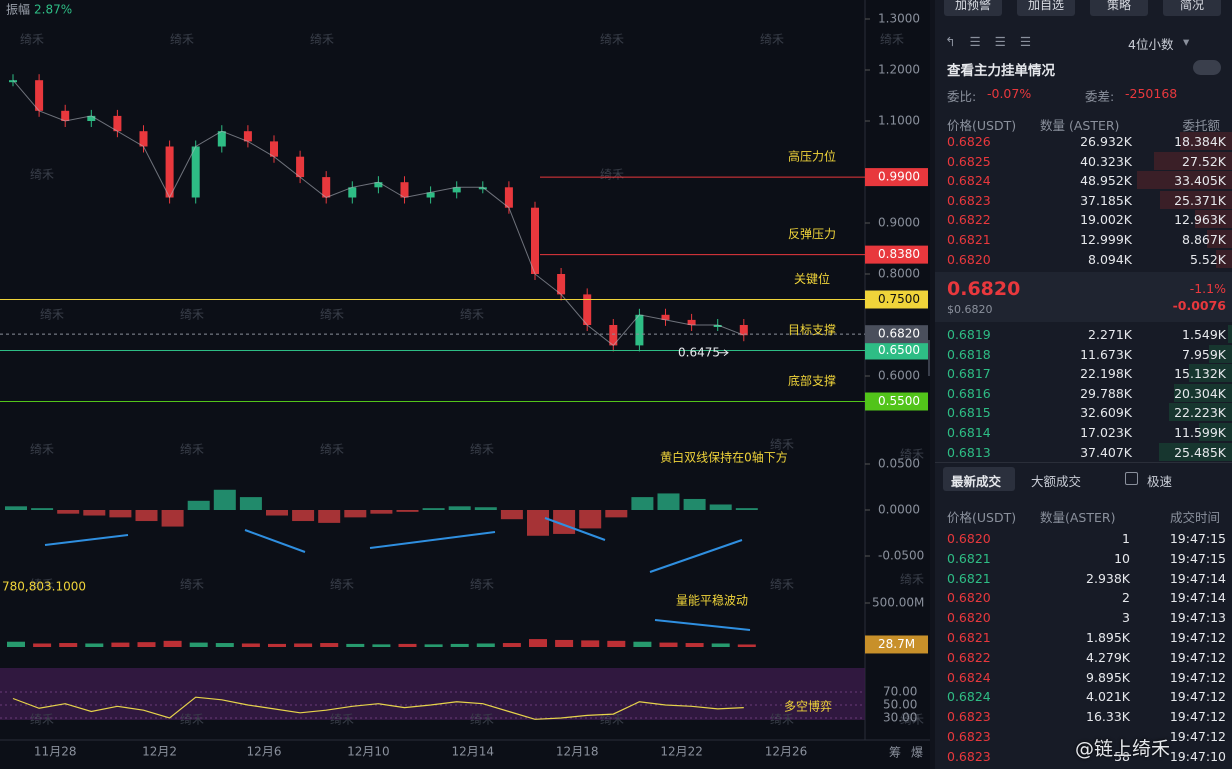 This screenshot has height=769, width=1232. What do you see at coordinates (969, 354) in the screenshot?
I see `bids-price: 0.6818` at bounding box center [969, 354].